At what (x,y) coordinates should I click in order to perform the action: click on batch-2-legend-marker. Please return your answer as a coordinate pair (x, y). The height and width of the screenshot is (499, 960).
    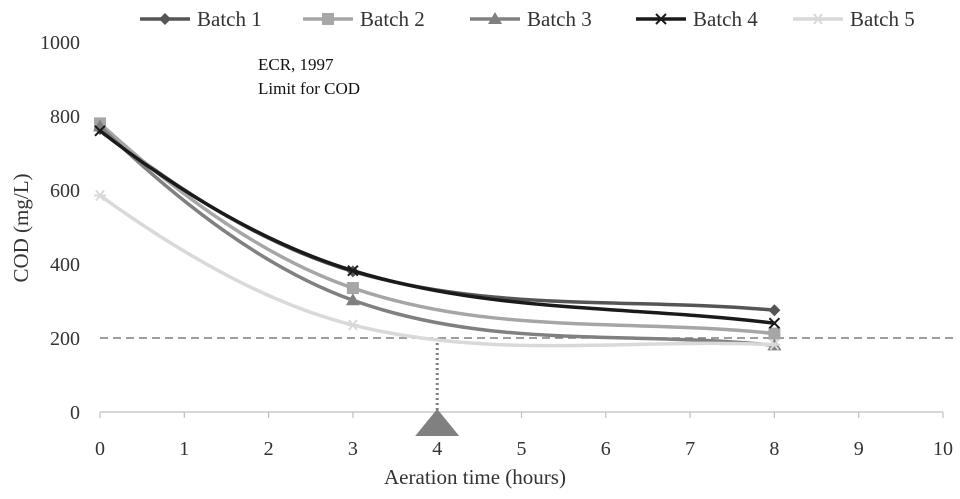
    Looking at the image, I should click on (328, 19).